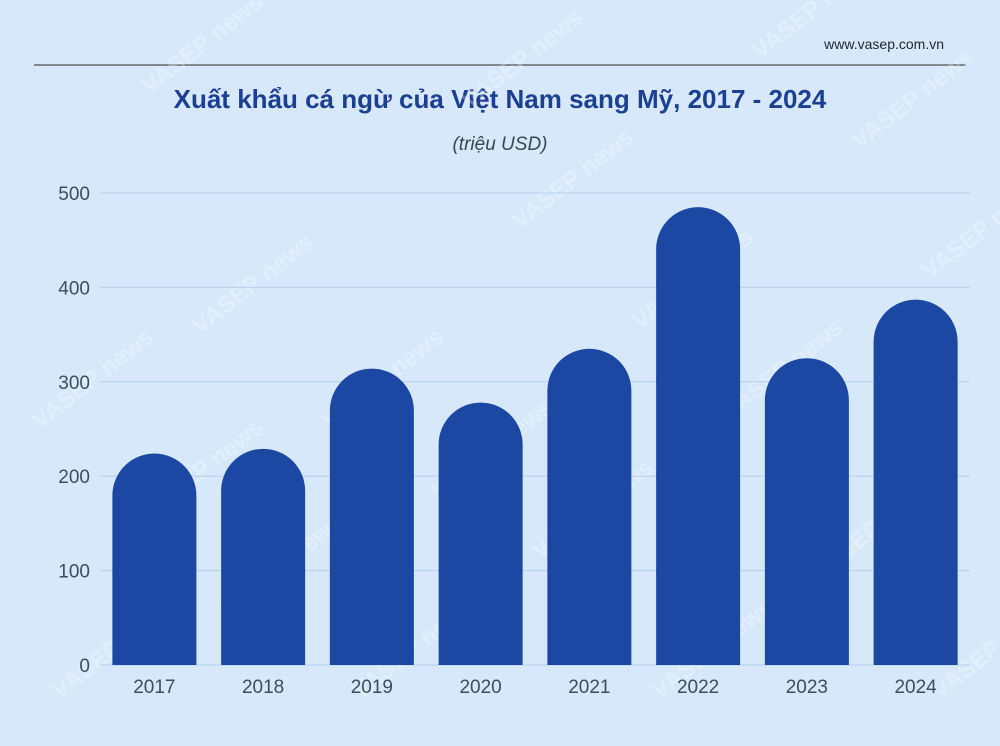  I want to click on x-tick-label: 2023, so click(807, 687).